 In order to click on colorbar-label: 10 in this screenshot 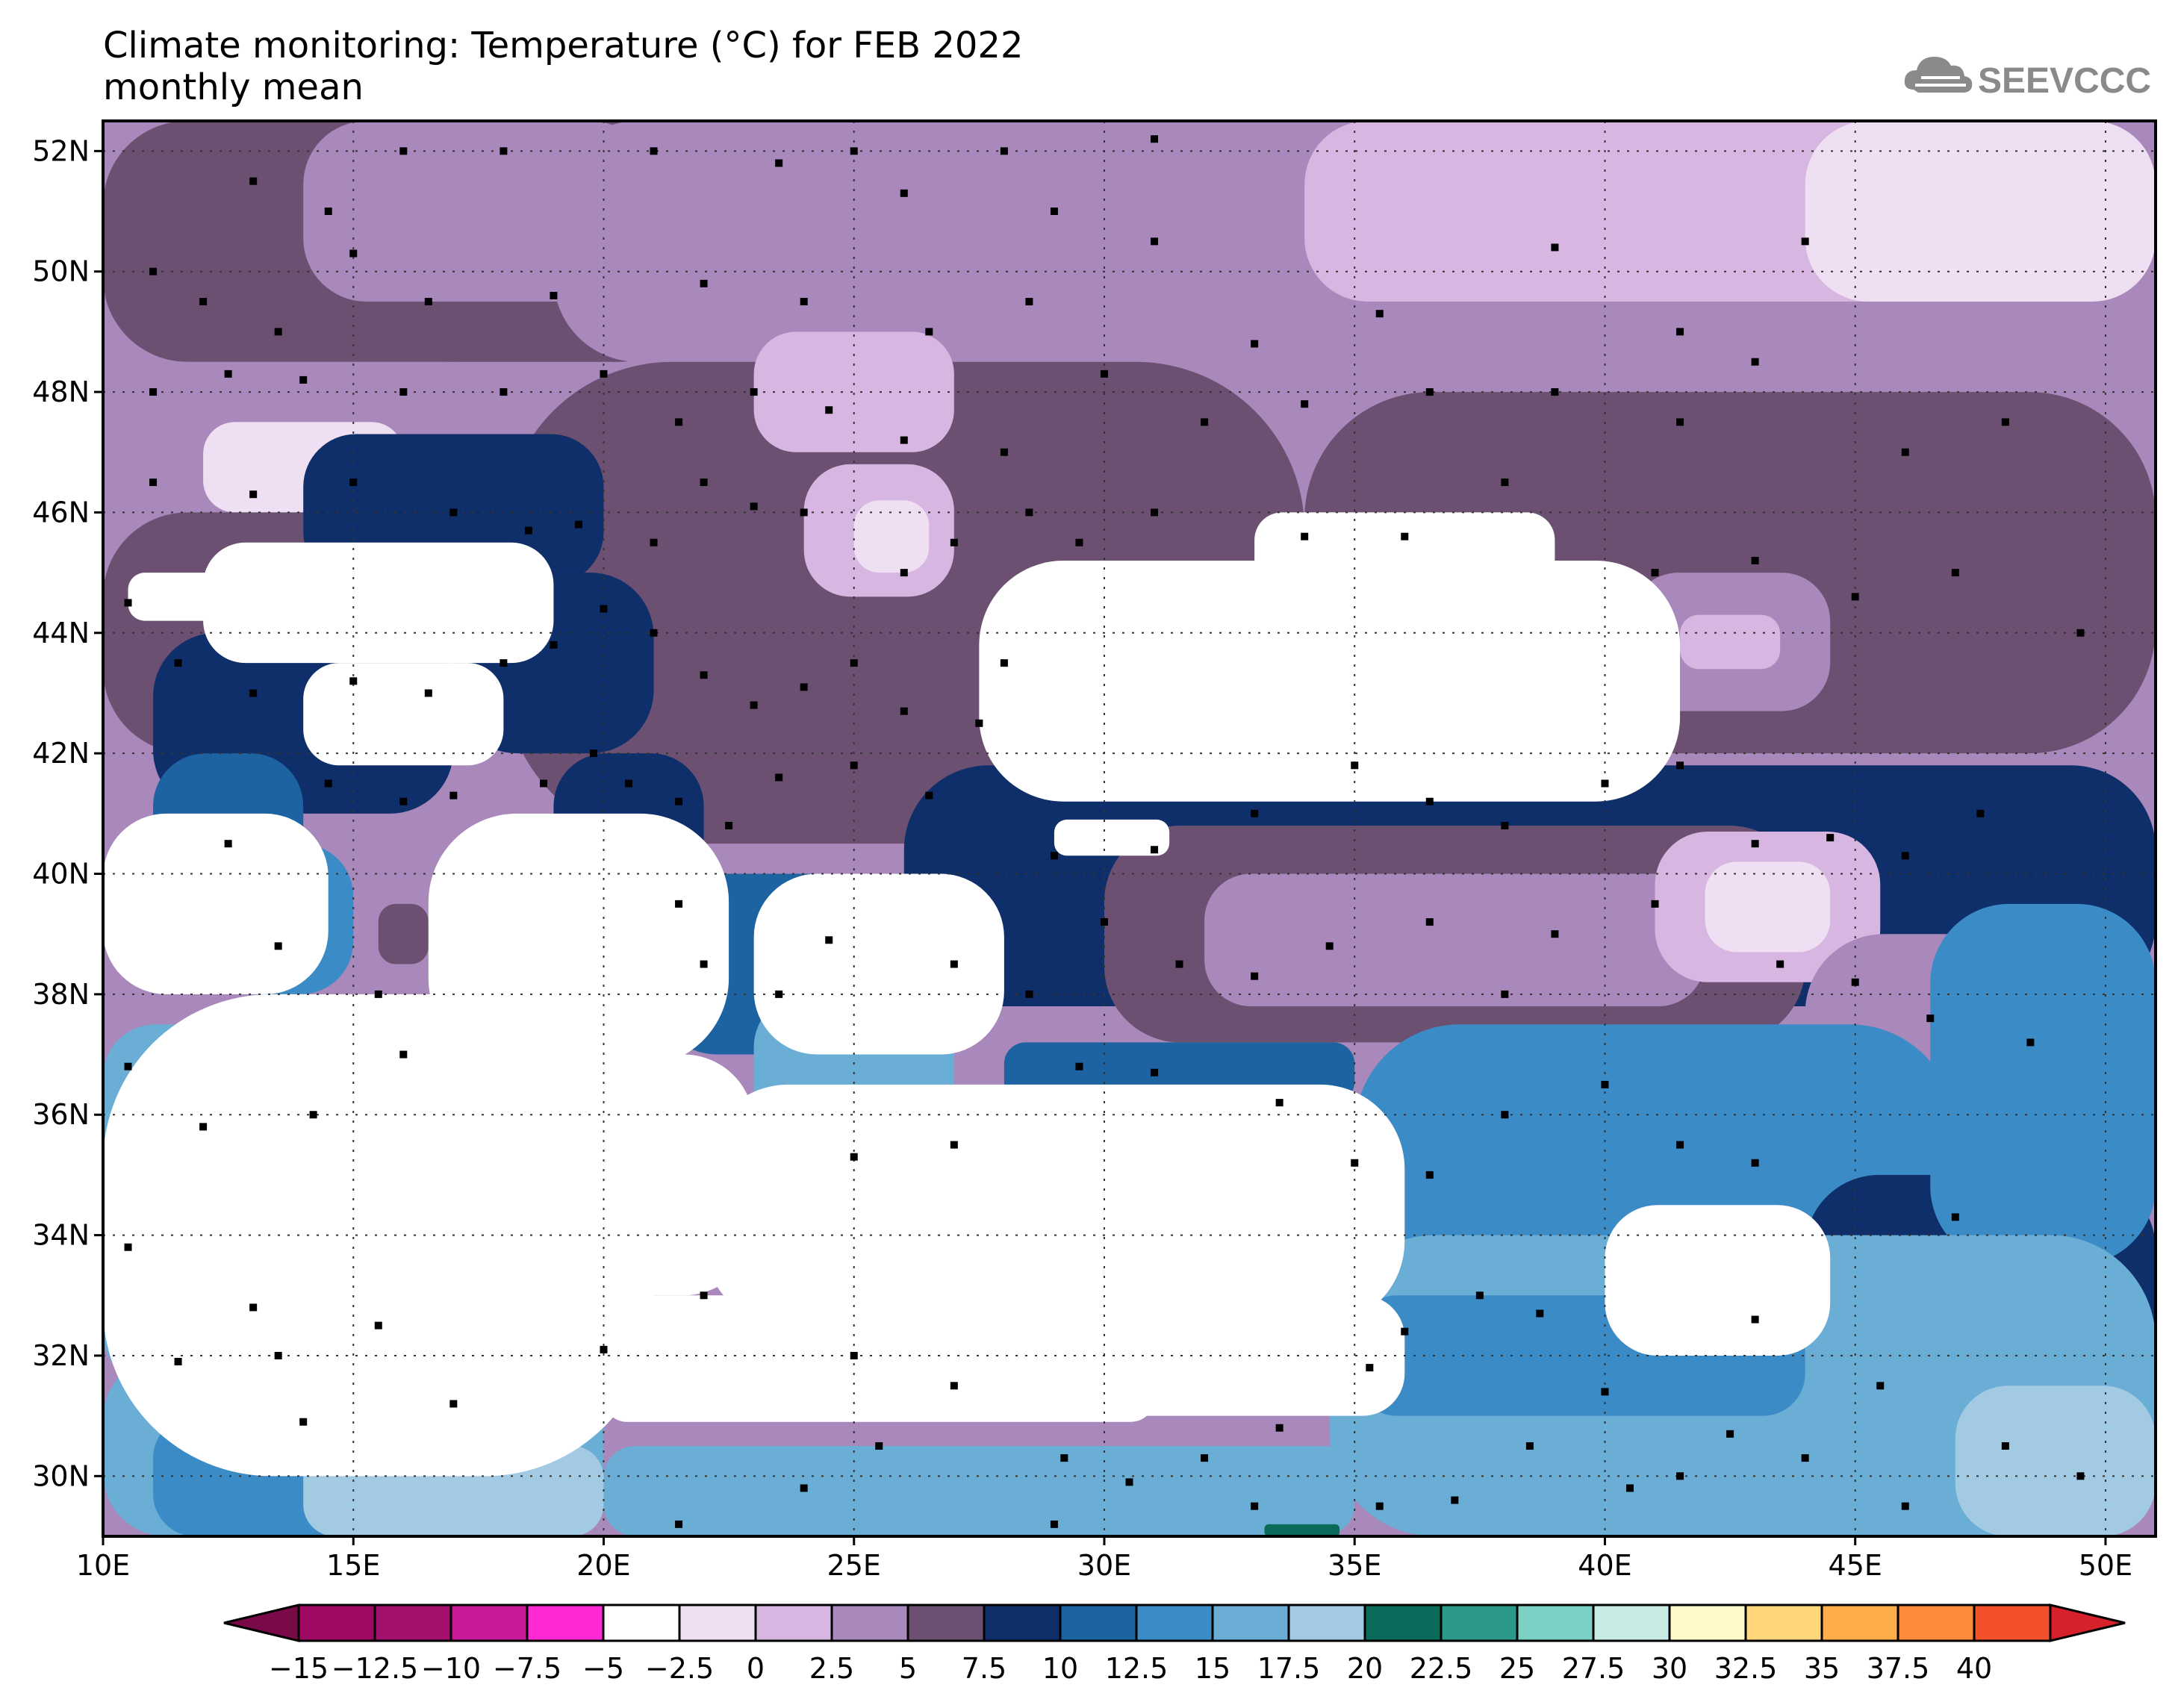, I will do `click(1060, 1668)`.